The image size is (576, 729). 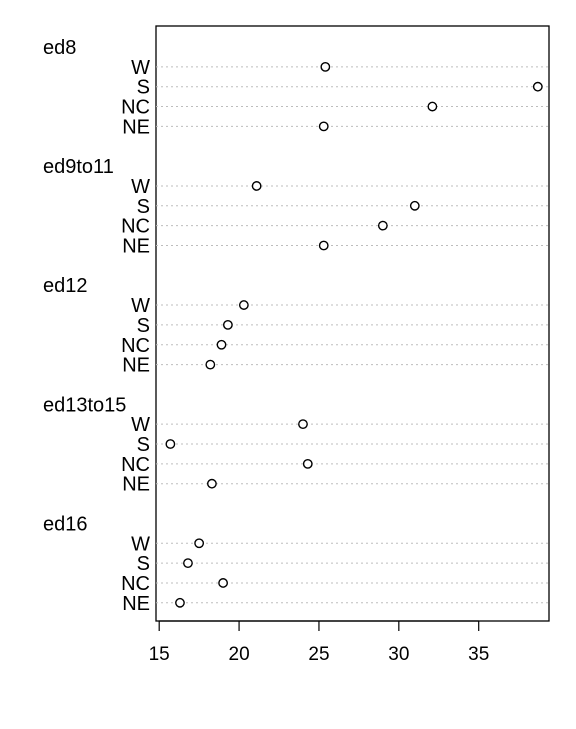 I want to click on group-label: ed16, so click(x=65, y=524).